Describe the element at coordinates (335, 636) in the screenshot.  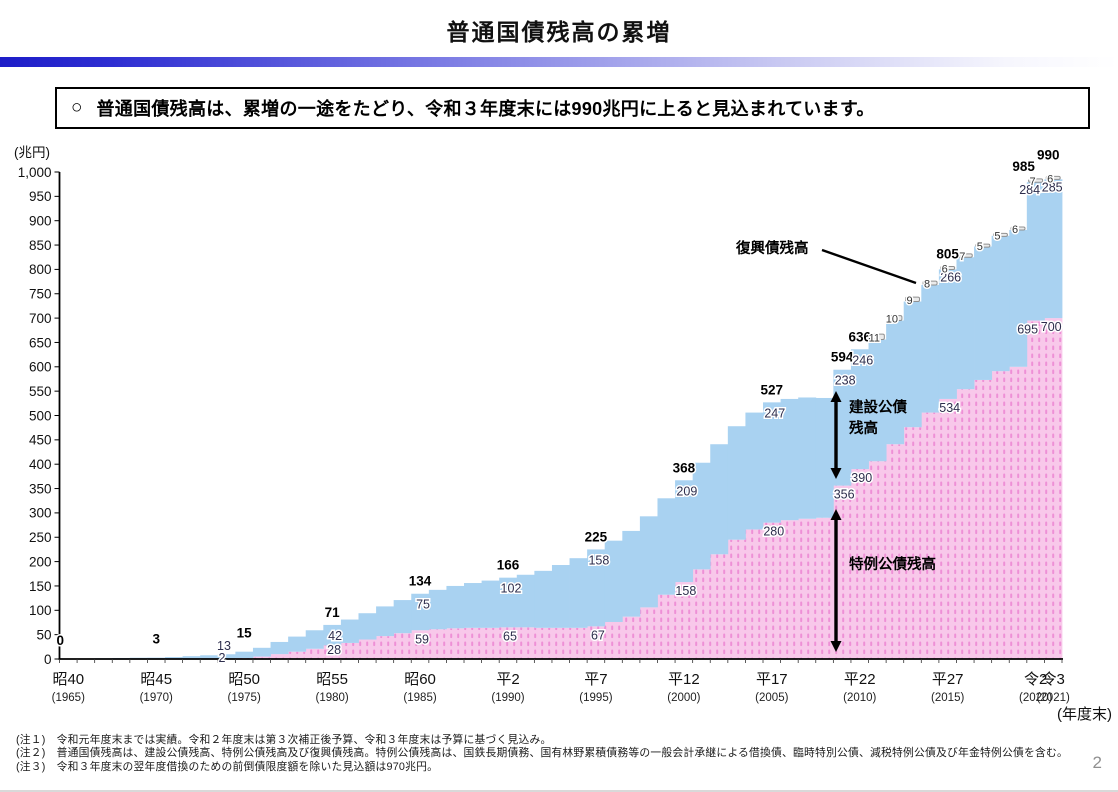
I see `construction-value-label: 42` at that location.